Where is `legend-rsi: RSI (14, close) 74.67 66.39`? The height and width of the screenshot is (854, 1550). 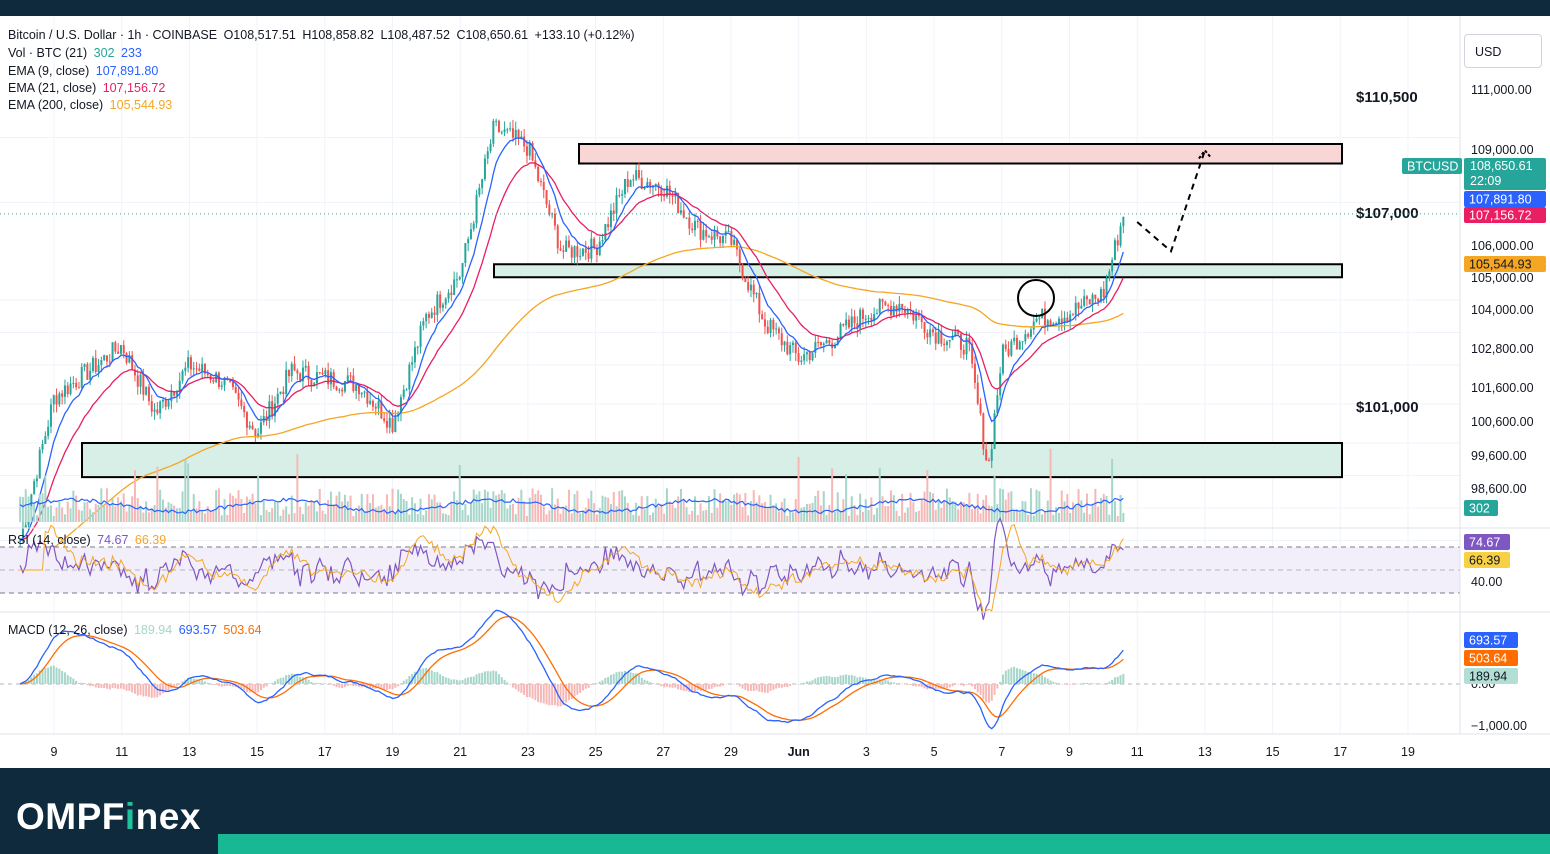
legend-rsi: RSI (14, close) 74.67 66.39 is located at coordinates (88, 540).